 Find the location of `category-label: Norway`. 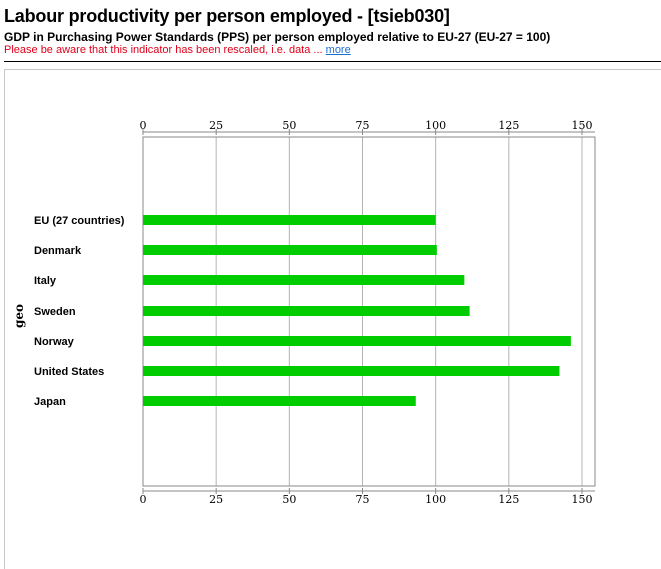

category-label: Norway is located at coordinates (54, 342).